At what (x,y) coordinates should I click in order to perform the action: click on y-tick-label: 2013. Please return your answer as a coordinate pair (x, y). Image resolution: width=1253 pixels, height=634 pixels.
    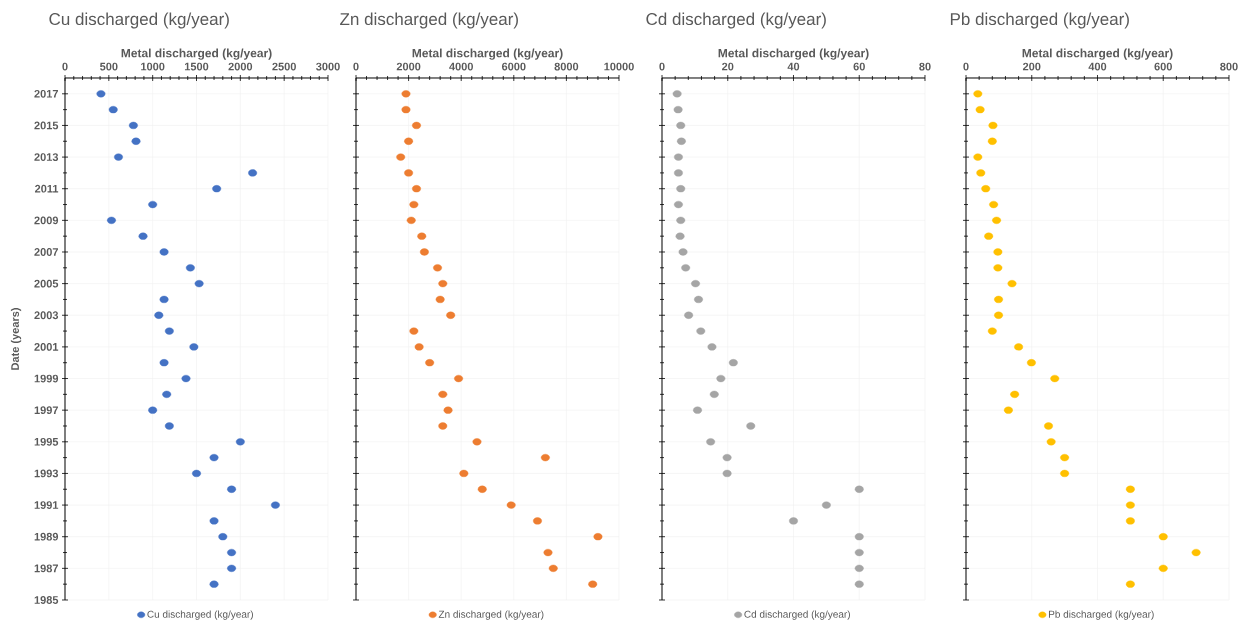
    Looking at the image, I should click on (46, 157).